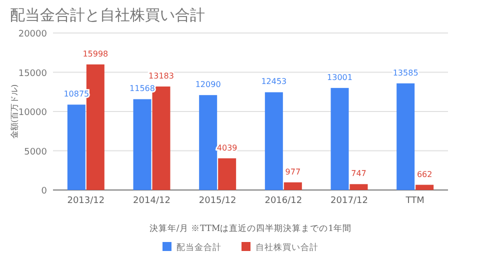 The width and height of the screenshot is (480, 271). I want to click on y-axis-title: 金額(百万ドル), so click(14, 111).